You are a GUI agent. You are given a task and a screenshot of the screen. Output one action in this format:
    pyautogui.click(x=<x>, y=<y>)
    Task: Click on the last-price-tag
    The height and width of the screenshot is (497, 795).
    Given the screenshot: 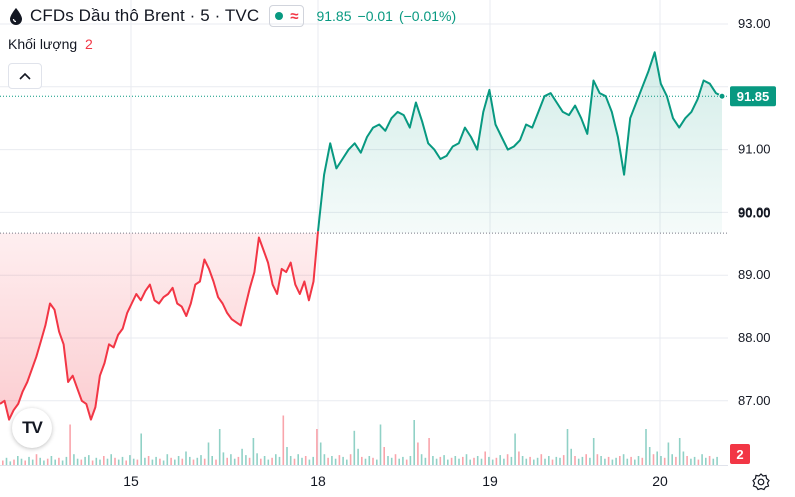 What is the action you would take?
    pyautogui.click(x=753, y=96)
    